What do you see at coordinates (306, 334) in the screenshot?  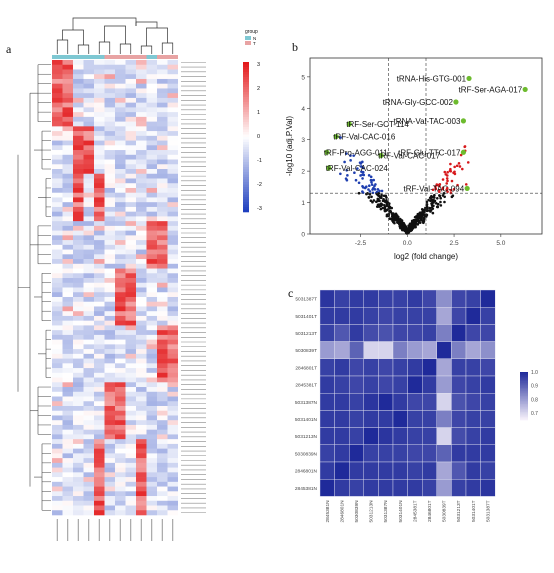 I see `row-label: 5031213T` at bounding box center [306, 334].